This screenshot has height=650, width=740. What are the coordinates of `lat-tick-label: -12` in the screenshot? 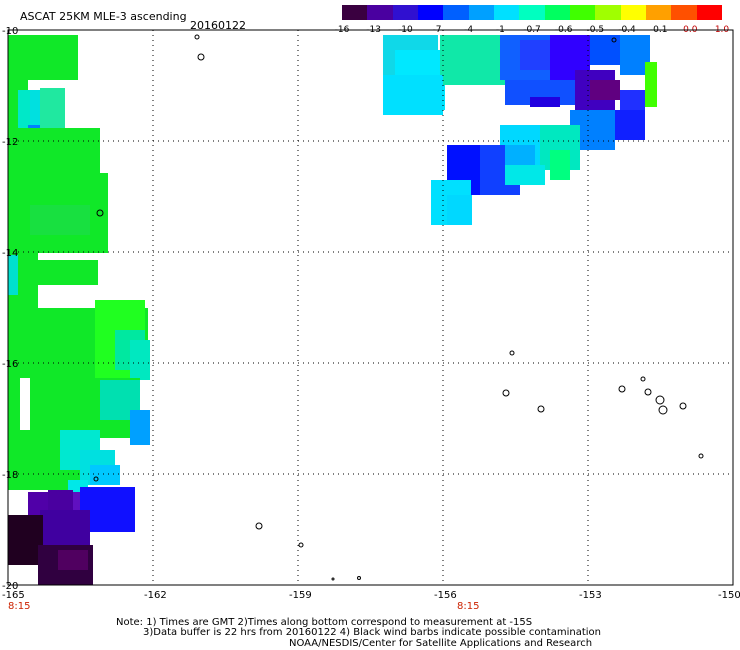 It's located at (10, 142).